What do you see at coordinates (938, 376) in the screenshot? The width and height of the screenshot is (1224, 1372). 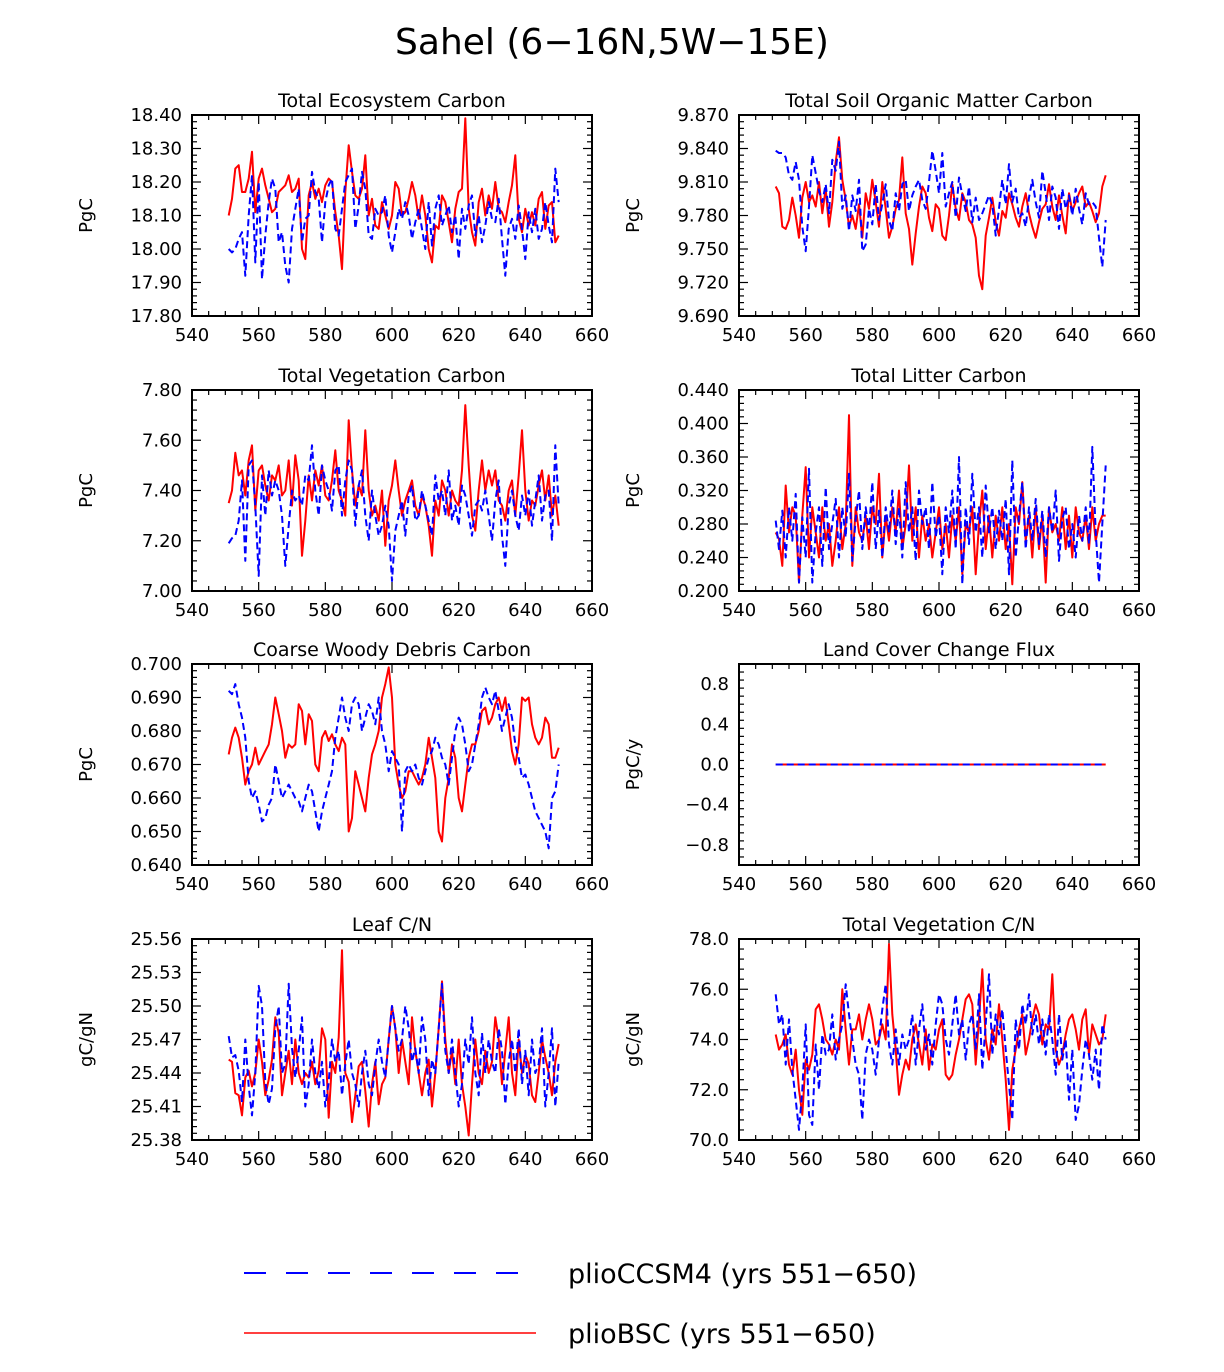 I see `panel-title-total-litter-carbon: Total Litter Carbon` at bounding box center [938, 376].